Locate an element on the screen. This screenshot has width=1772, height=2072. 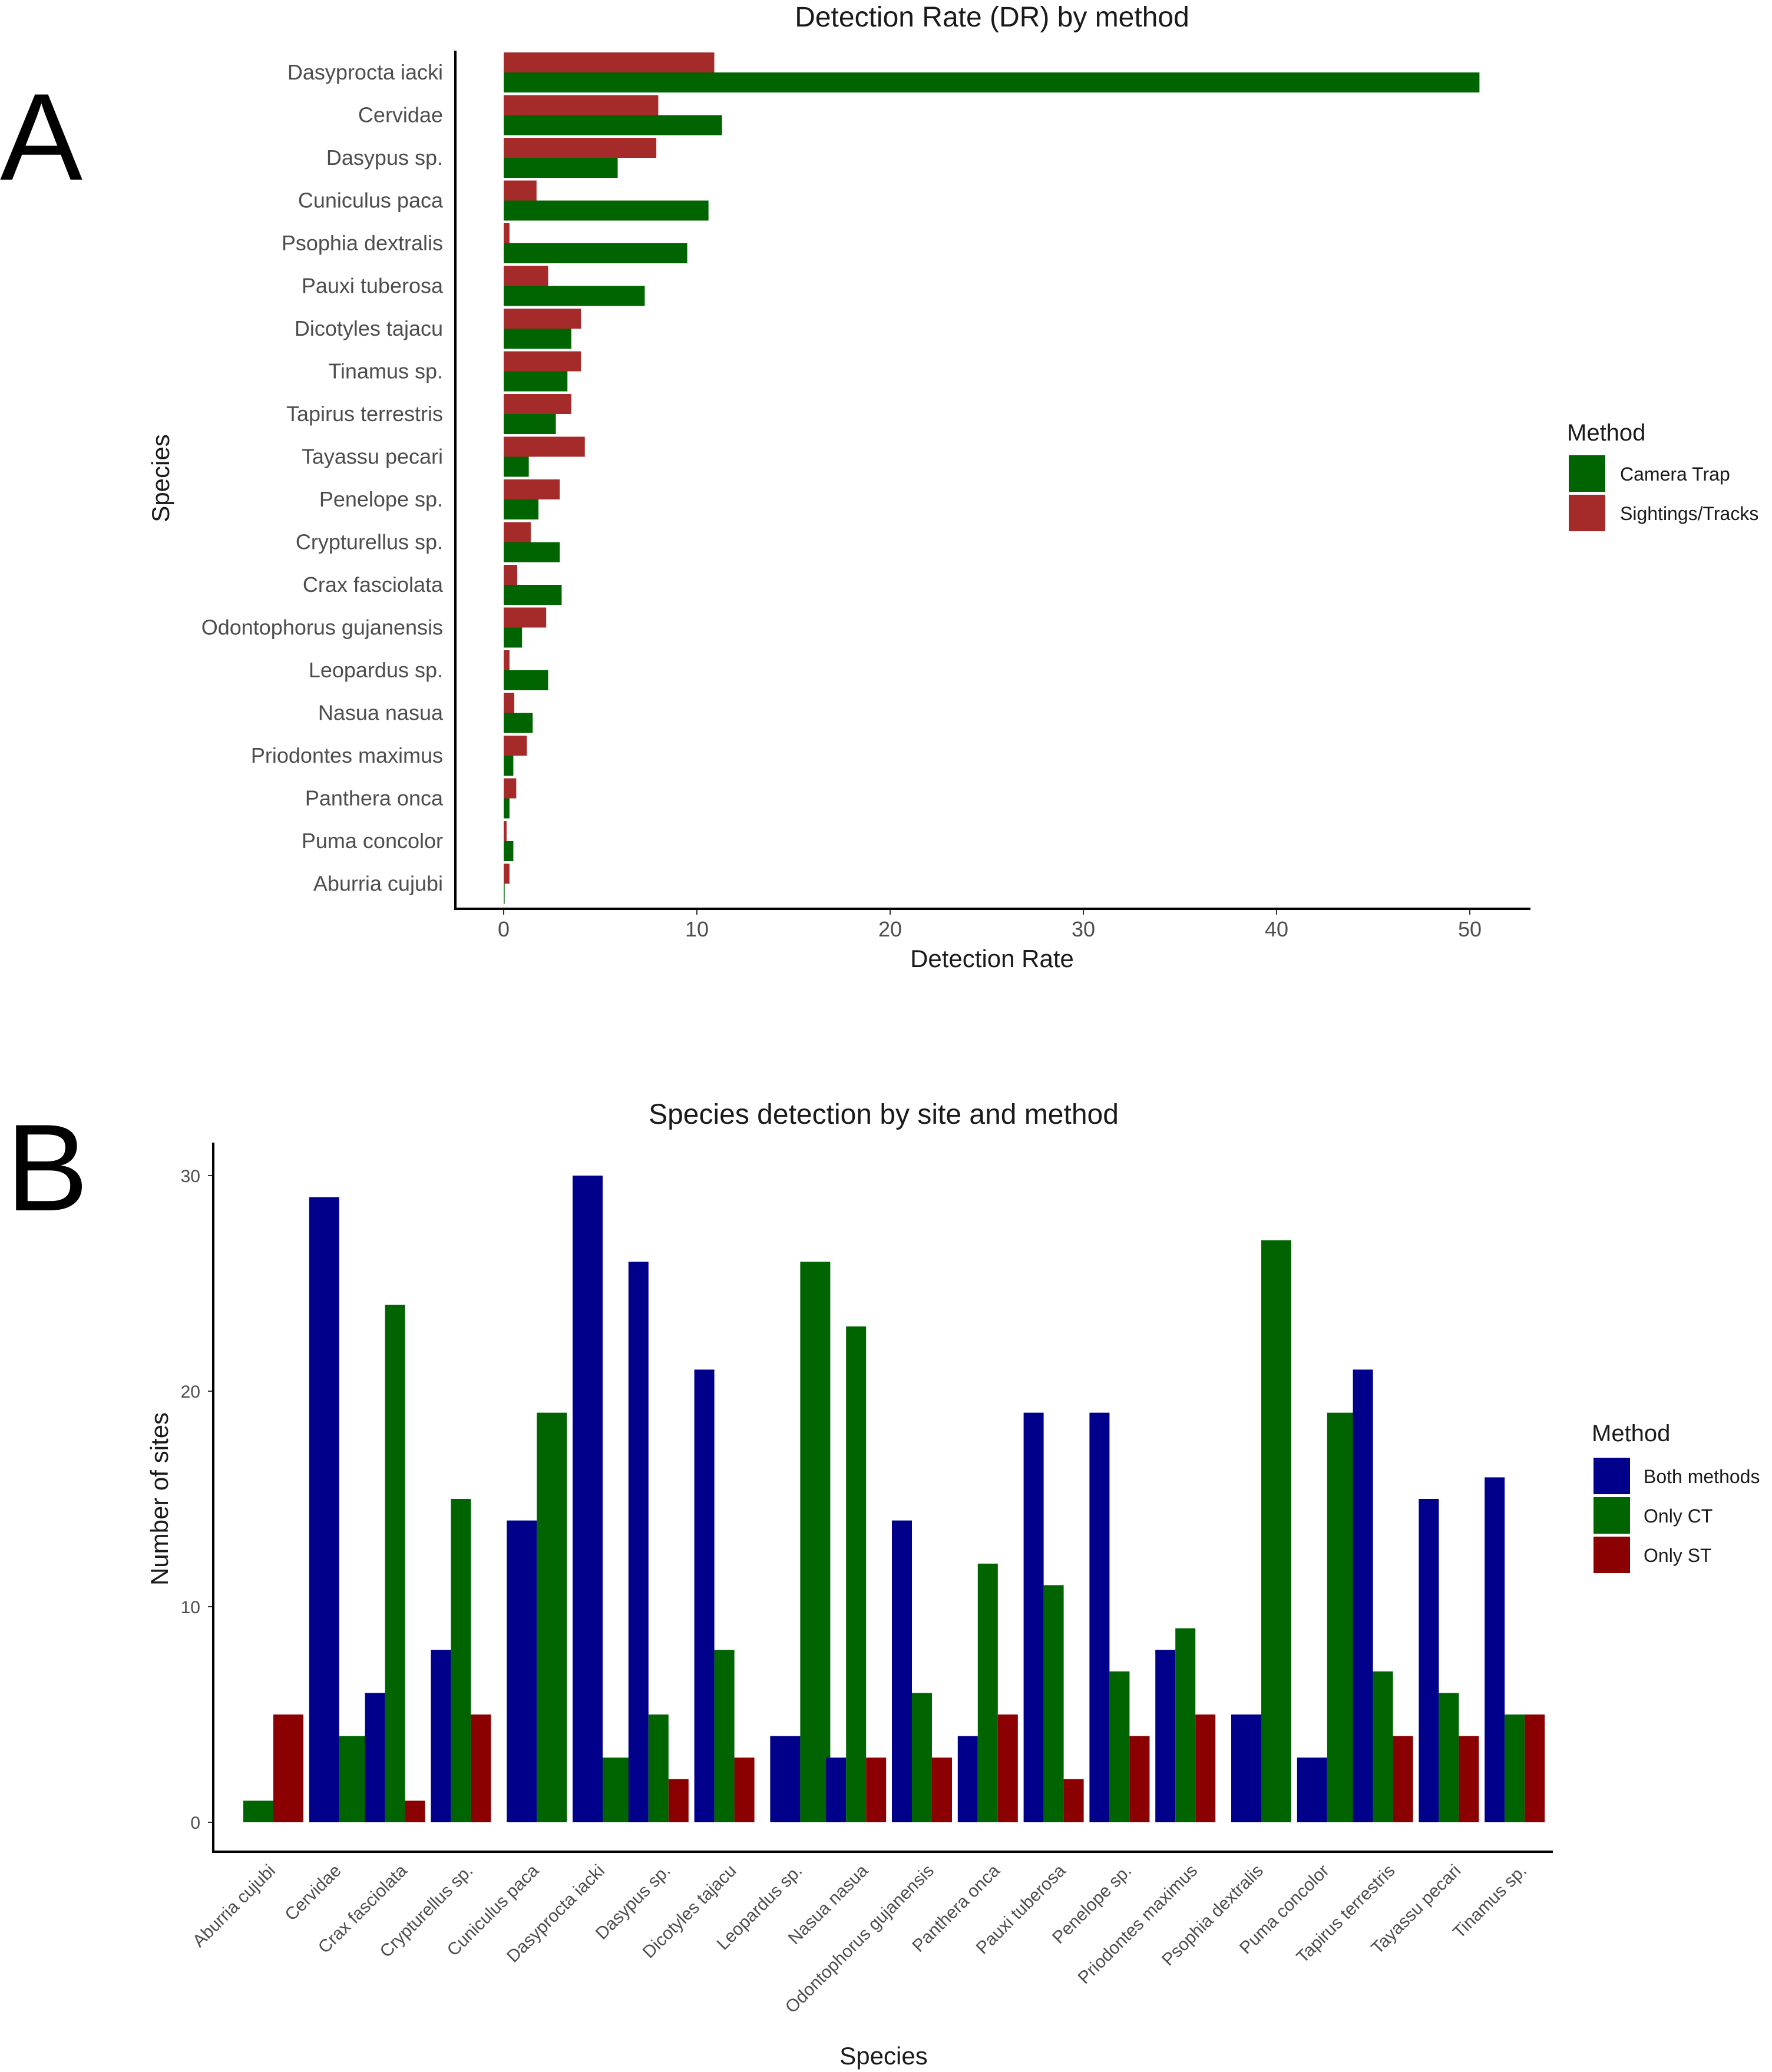
bar-only-st-penelope-sp is located at coordinates (1139, 1779).